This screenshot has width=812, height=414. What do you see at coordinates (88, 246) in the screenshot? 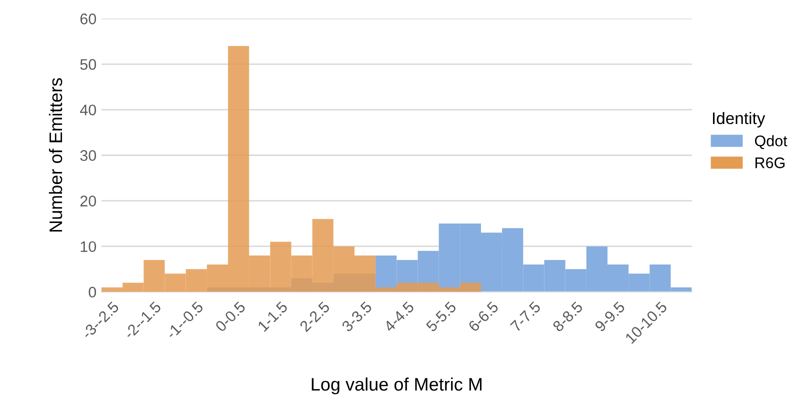
I see `y-tick-label: 10` at bounding box center [88, 246].